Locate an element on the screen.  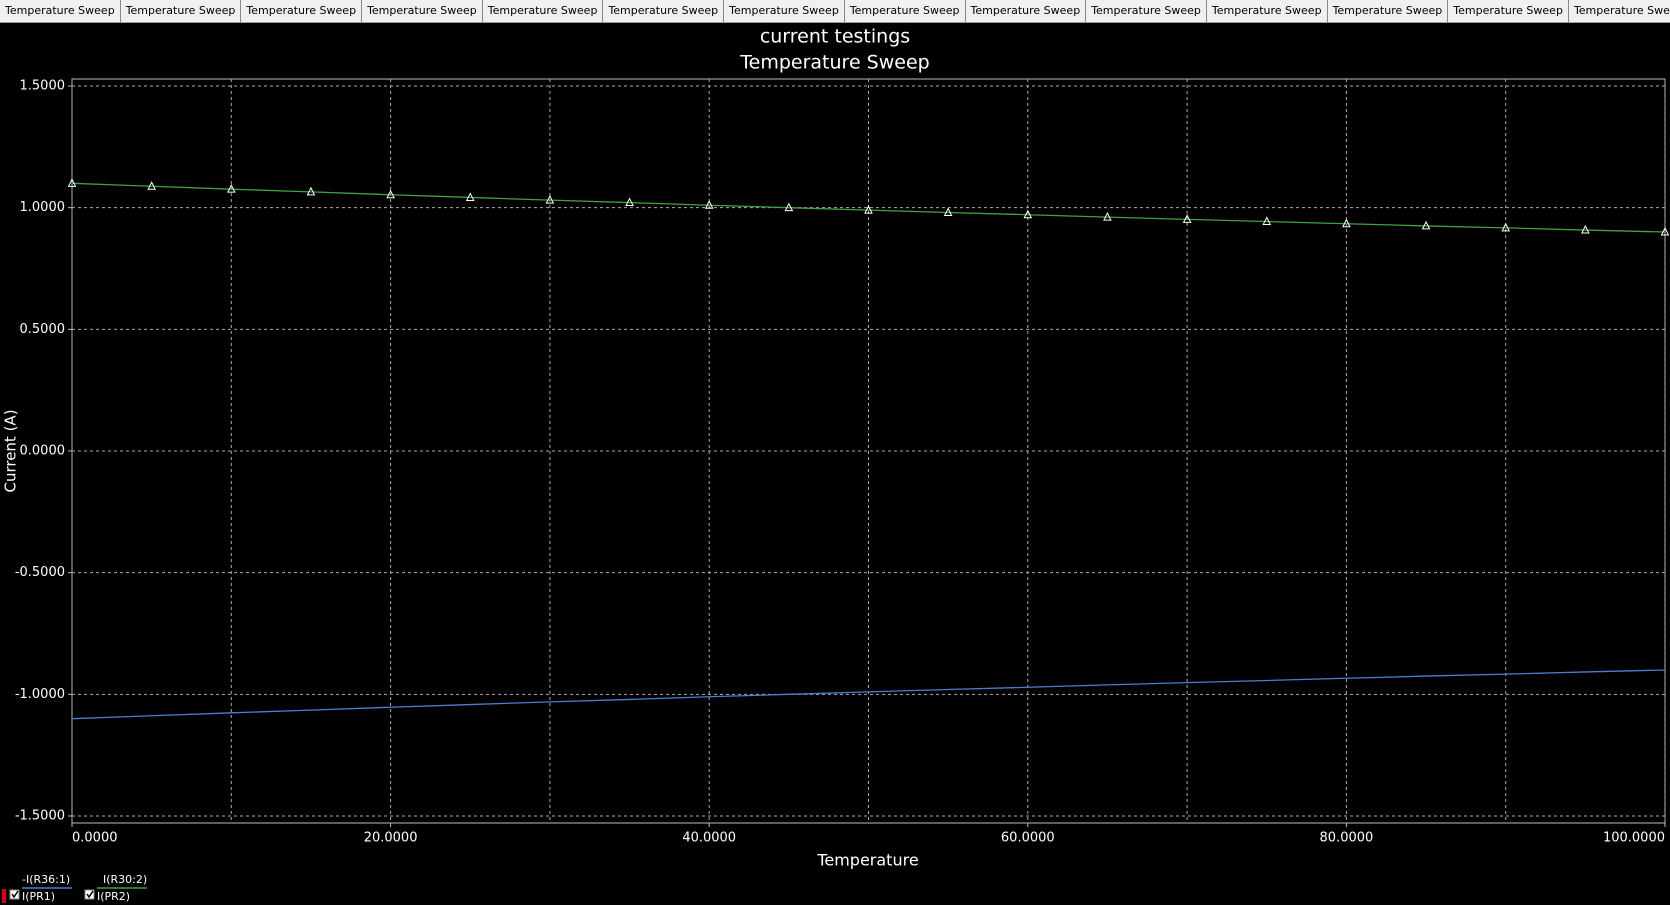
x-tick-label: 100.0000 is located at coordinates (1634, 838).